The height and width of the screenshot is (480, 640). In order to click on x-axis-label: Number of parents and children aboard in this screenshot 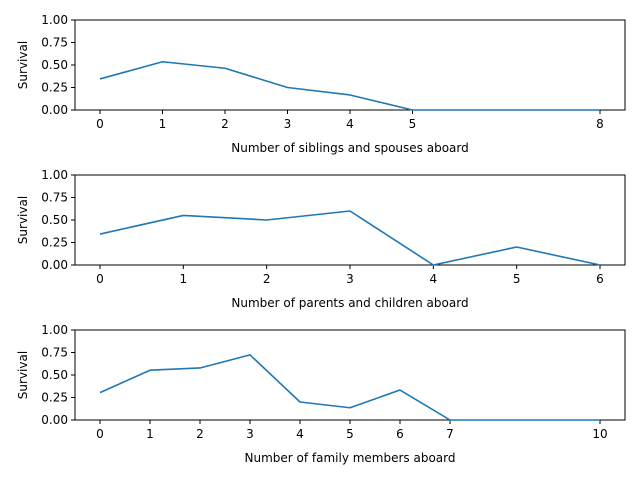, I will do `click(349, 303)`.